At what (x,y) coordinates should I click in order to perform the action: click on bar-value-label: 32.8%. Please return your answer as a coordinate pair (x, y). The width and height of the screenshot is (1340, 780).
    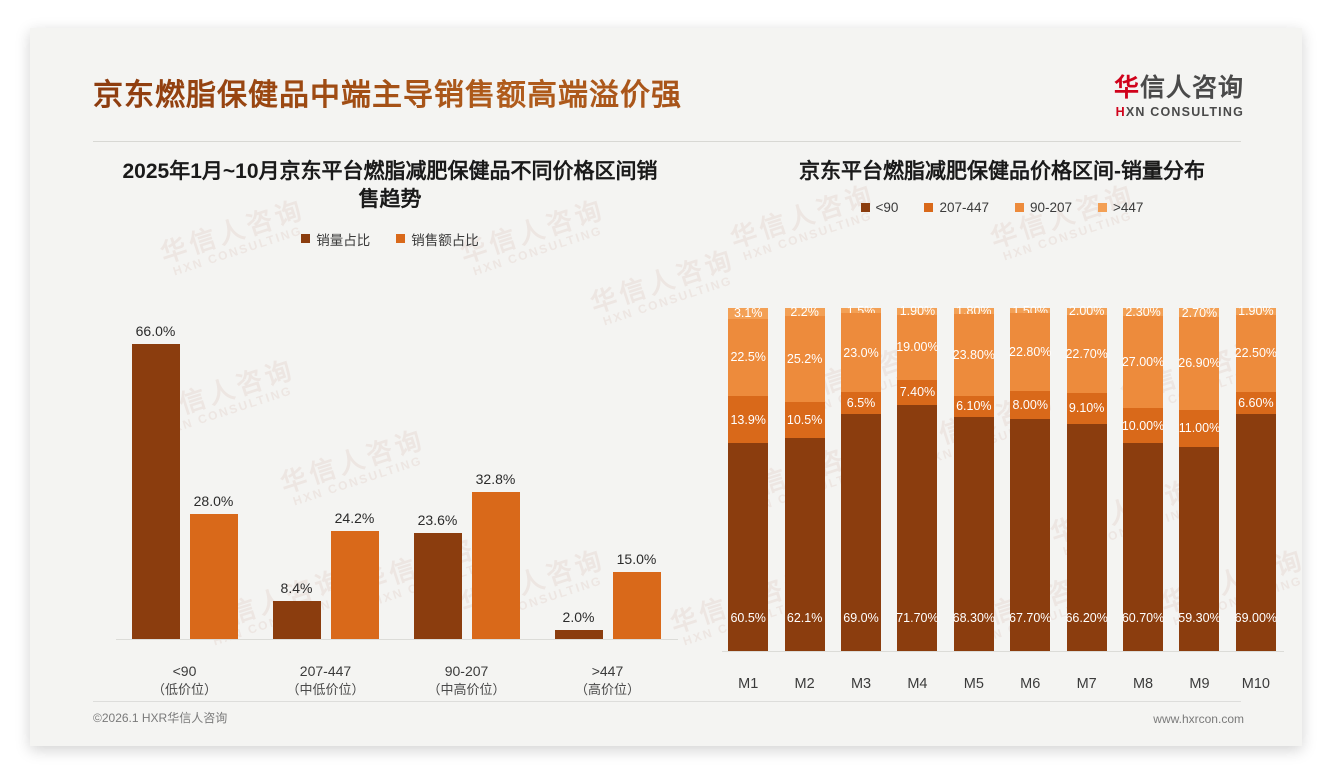
    Looking at the image, I should click on (495, 479).